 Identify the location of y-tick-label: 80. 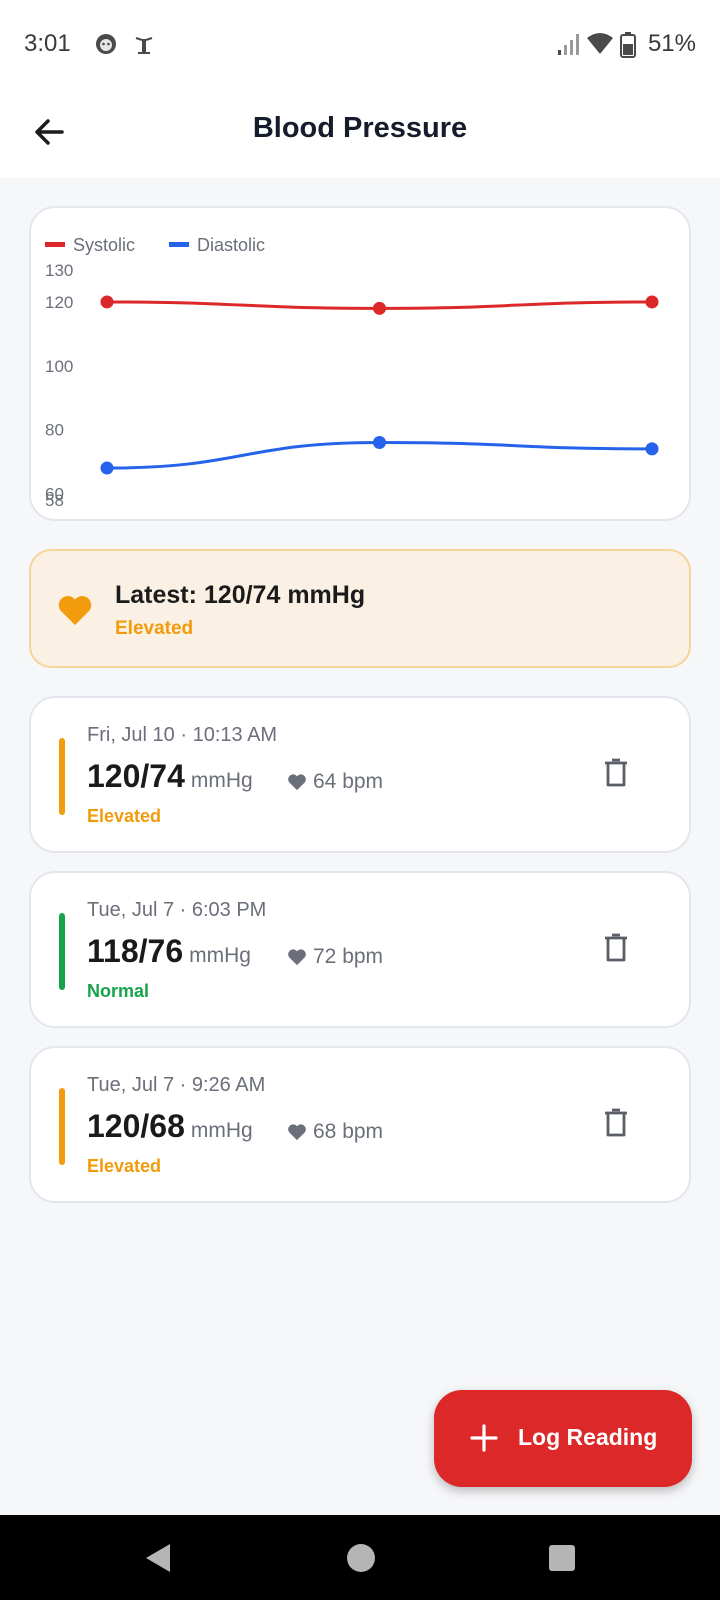
(54, 430).